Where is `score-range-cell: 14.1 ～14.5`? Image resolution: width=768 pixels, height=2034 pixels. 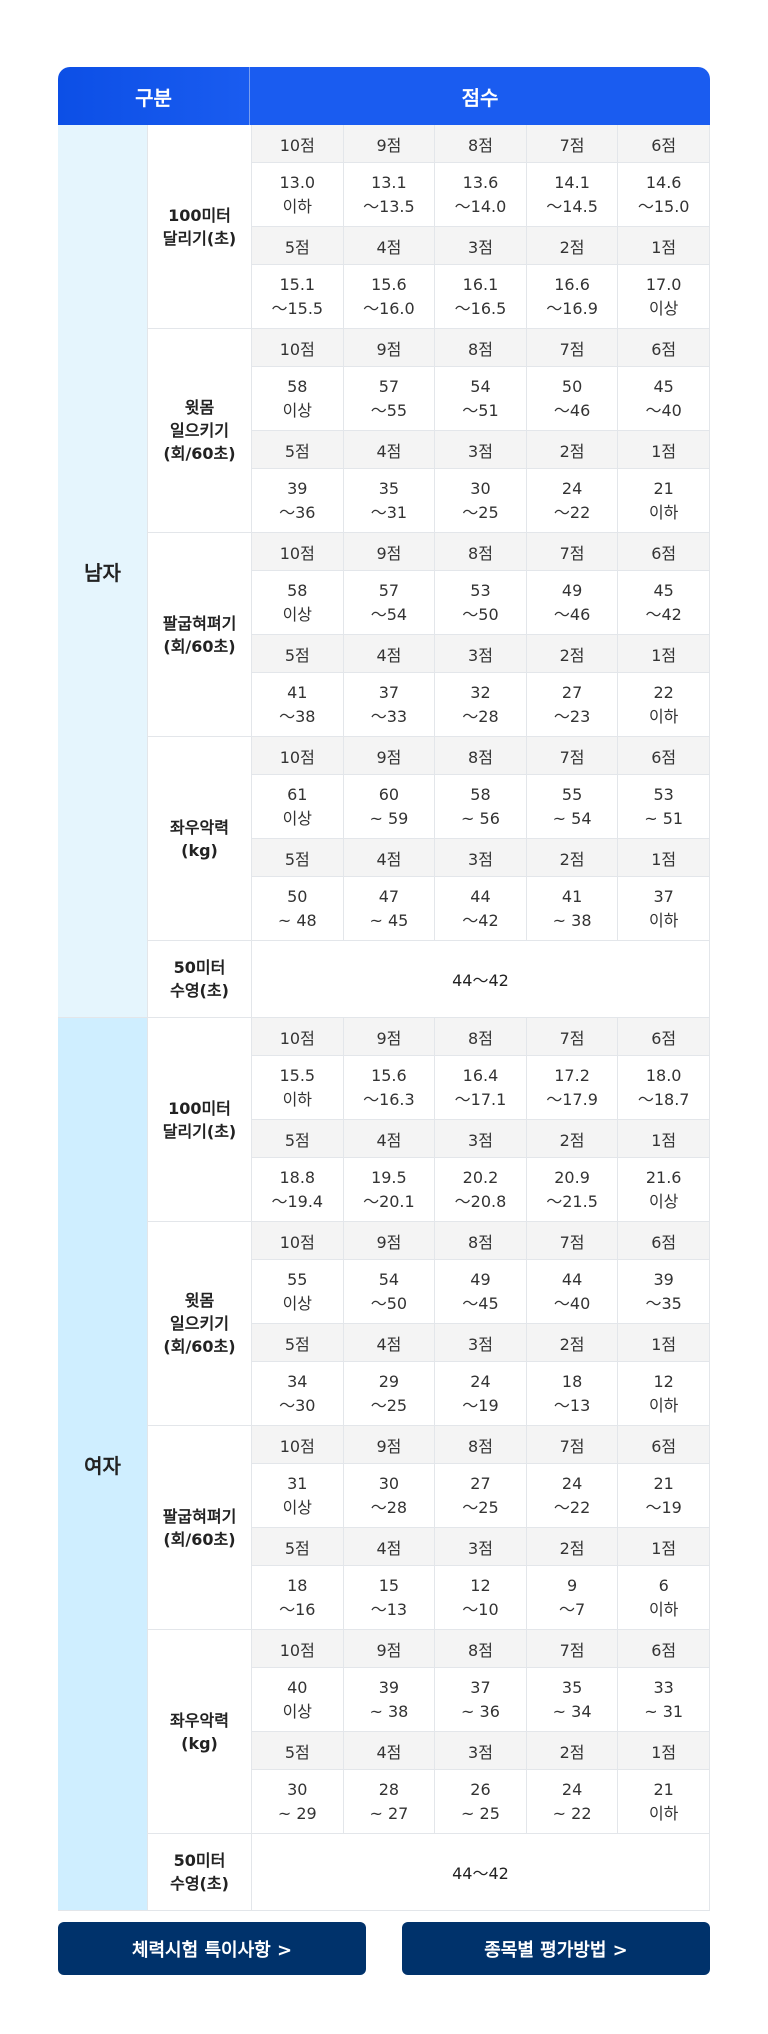
score-range-cell: 14.1 ～14.5 is located at coordinates (573, 194).